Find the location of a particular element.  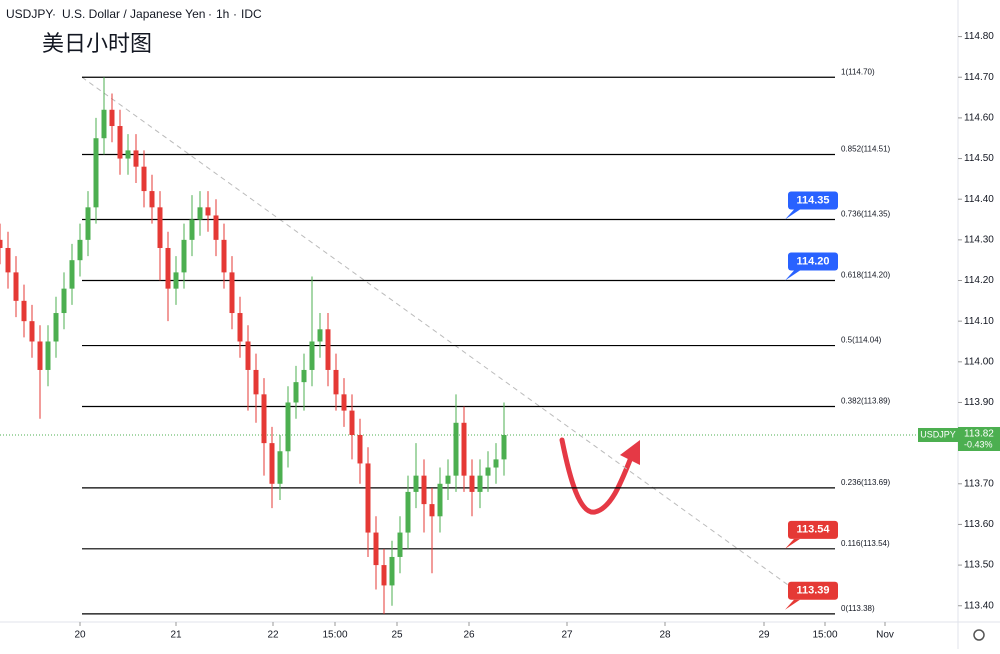

fib-label: 0(113.38) is located at coordinates (858, 608).